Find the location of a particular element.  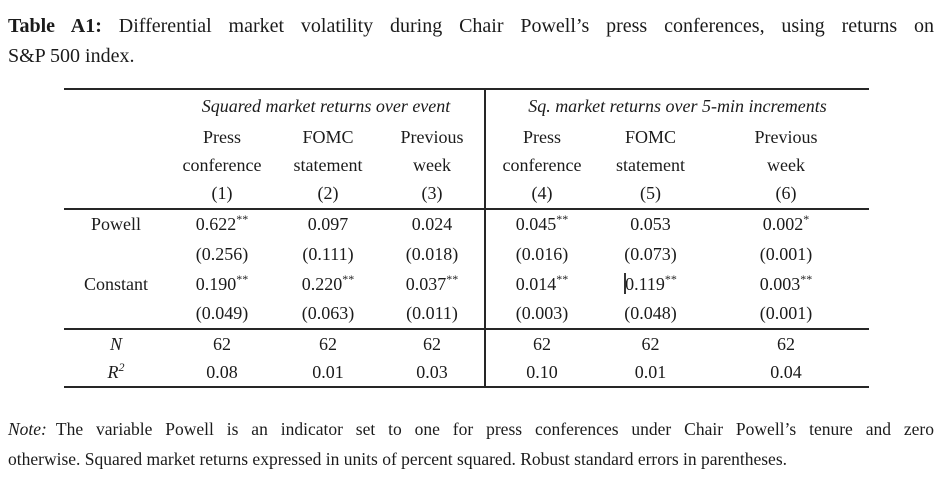

col-header-3b: week is located at coordinates (432, 164).